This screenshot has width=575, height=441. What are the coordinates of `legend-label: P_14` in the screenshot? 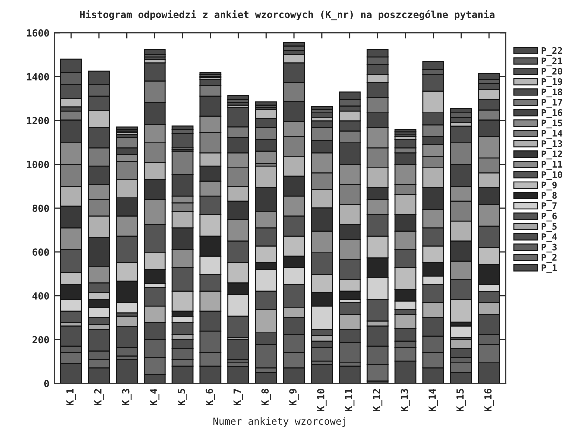 It's located at (552, 134).